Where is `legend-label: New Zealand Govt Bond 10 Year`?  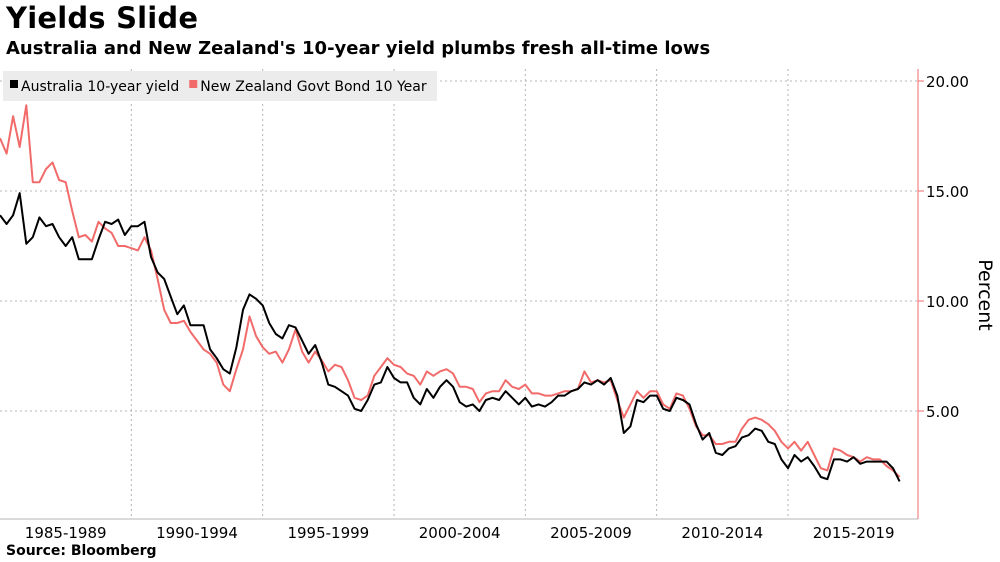
legend-label: New Zealand Govt Bond 10 Year is located at coordinates (313, 87).